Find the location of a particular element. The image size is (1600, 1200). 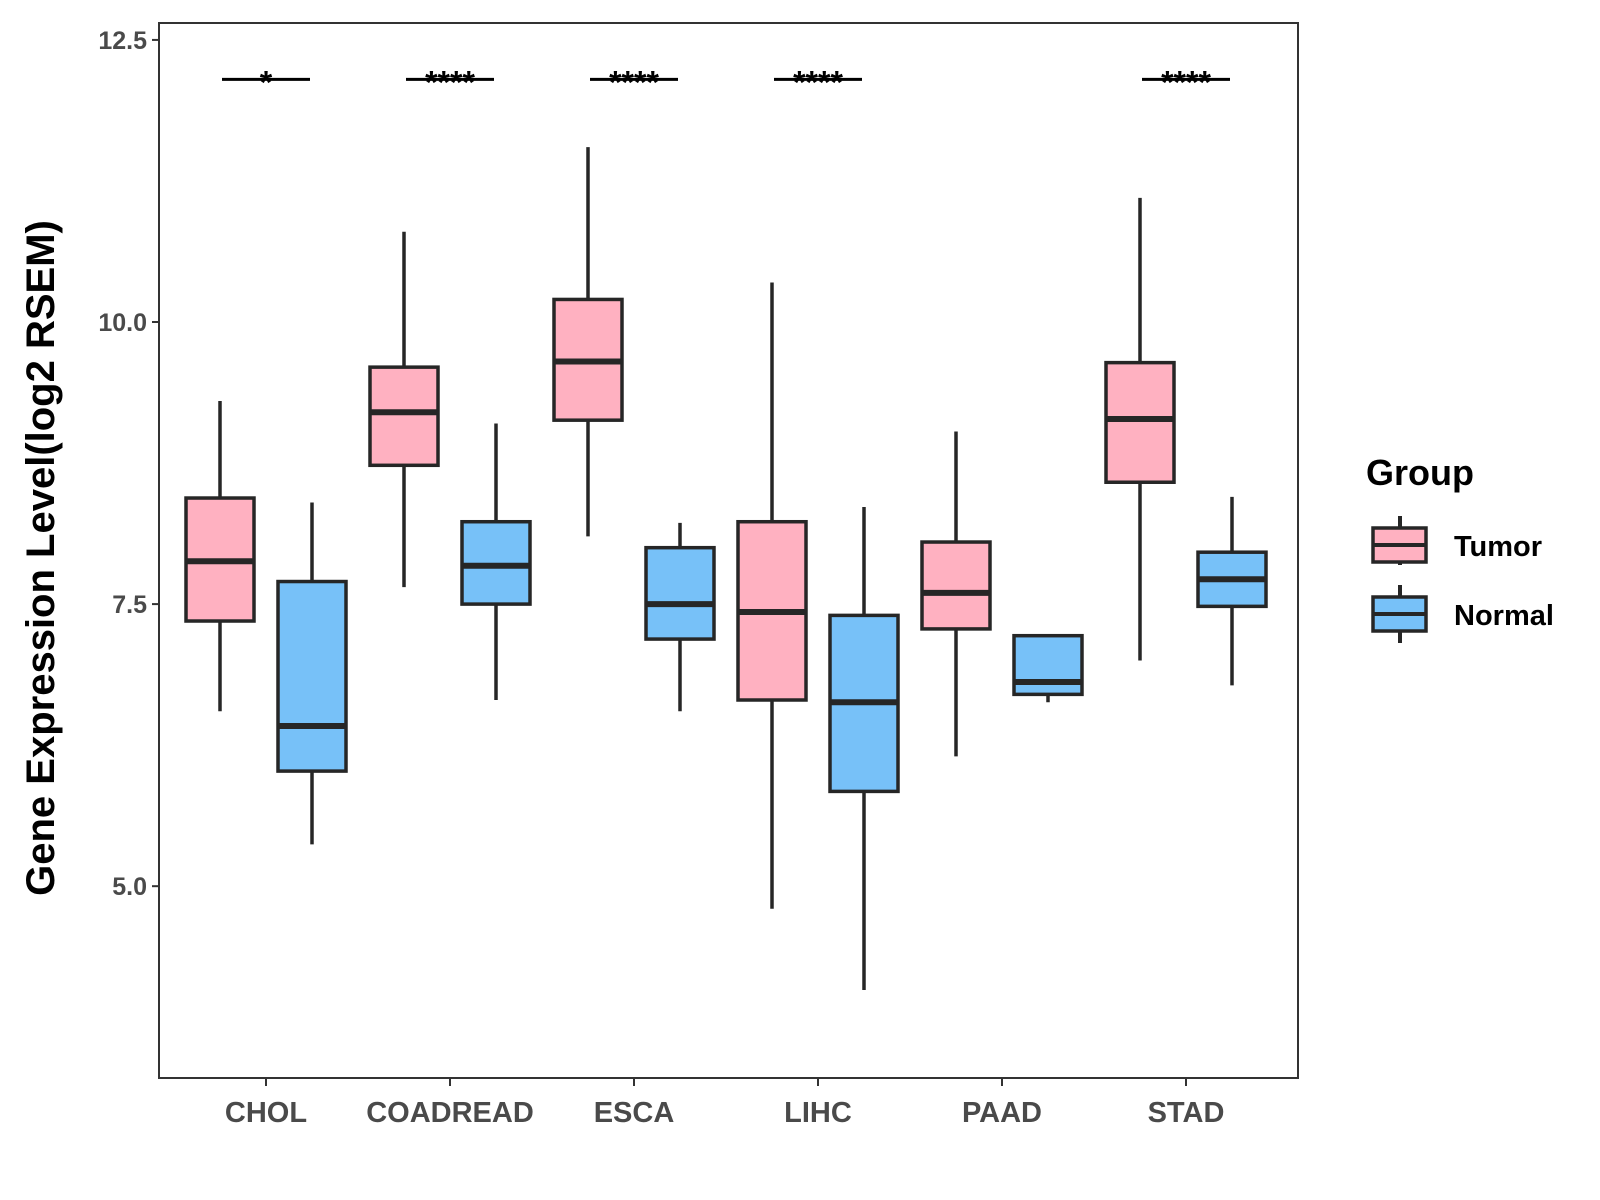

box-normal-esca is located at coordinates (680, 617).